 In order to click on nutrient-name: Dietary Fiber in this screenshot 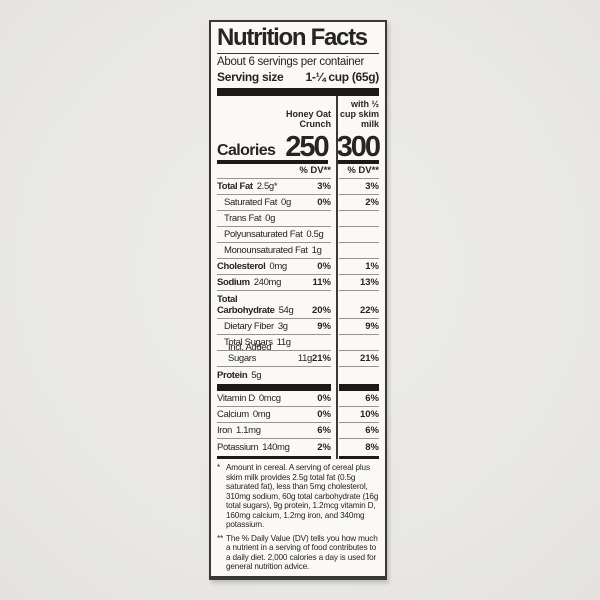, I will do `click(249, 326)`.